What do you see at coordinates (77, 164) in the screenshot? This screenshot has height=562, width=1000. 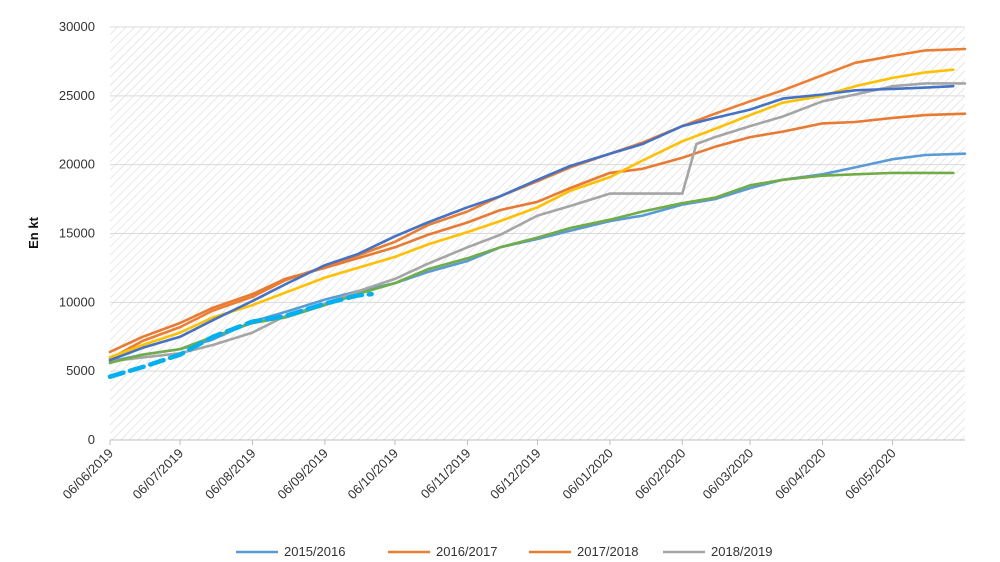 I see `y-tick-label: 20000` at bounding box center [77, 164].